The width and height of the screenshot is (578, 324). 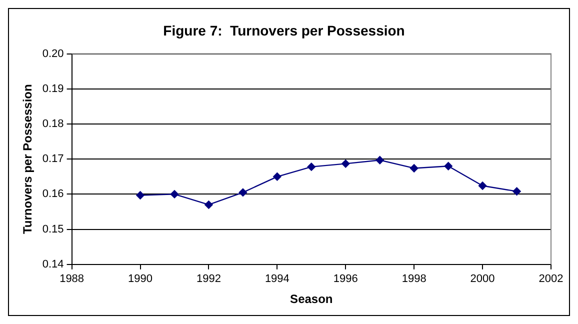 I want to click on x-tick-label: 1996, so click(x=345, y=279).